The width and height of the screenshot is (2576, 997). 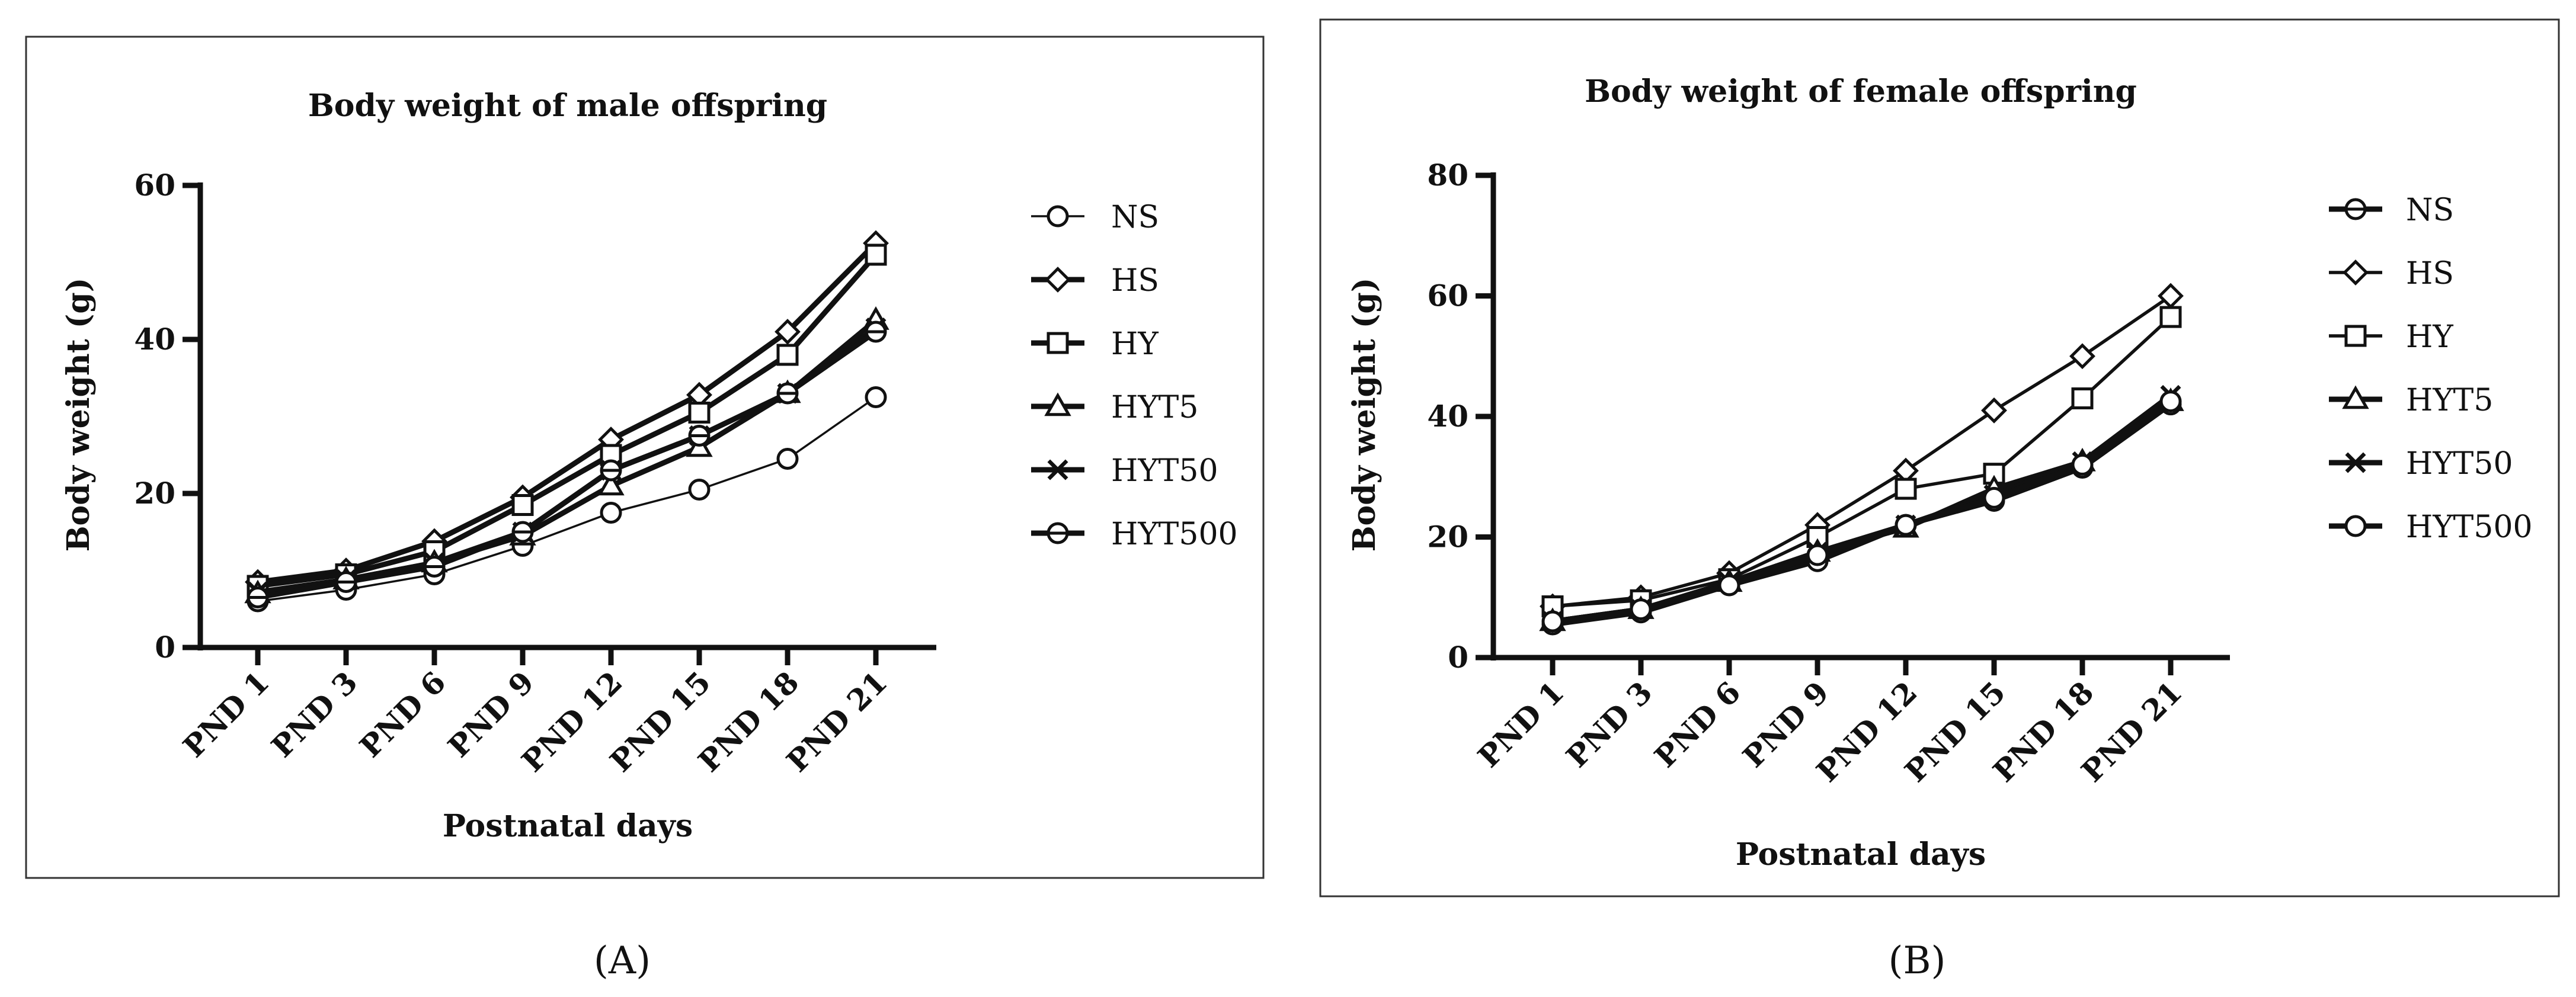 What do you see at coordinates (611, 484) in the screenshot?
I see `male-point-hyt5` at bounding box center [611, 484].